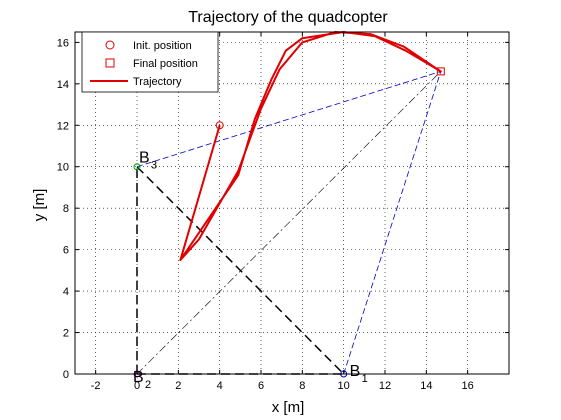 The image size is (561, 420). Describe the element at coordinates (148, 385) in the screenshot. I see `beacon-subscript: 2` at that location.